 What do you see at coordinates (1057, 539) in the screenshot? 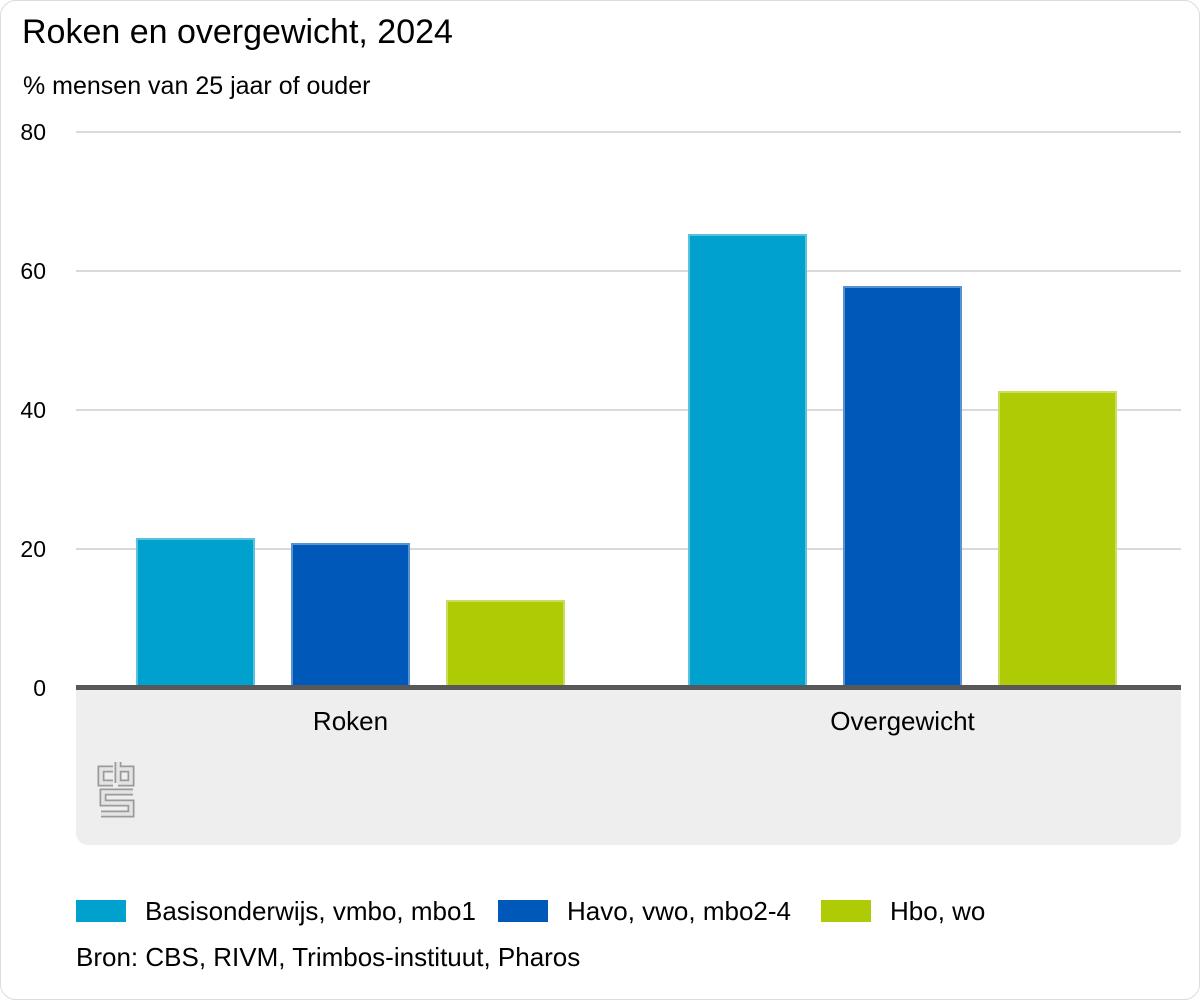
I see `bar-overgewicht-hbo-wo` at bounding box center [1057, 539].